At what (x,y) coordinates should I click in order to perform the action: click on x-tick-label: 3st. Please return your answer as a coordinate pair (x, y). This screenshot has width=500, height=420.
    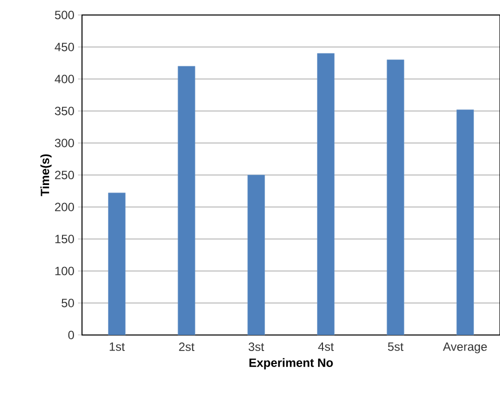
    Looking at the image, I should click on (256, 347).